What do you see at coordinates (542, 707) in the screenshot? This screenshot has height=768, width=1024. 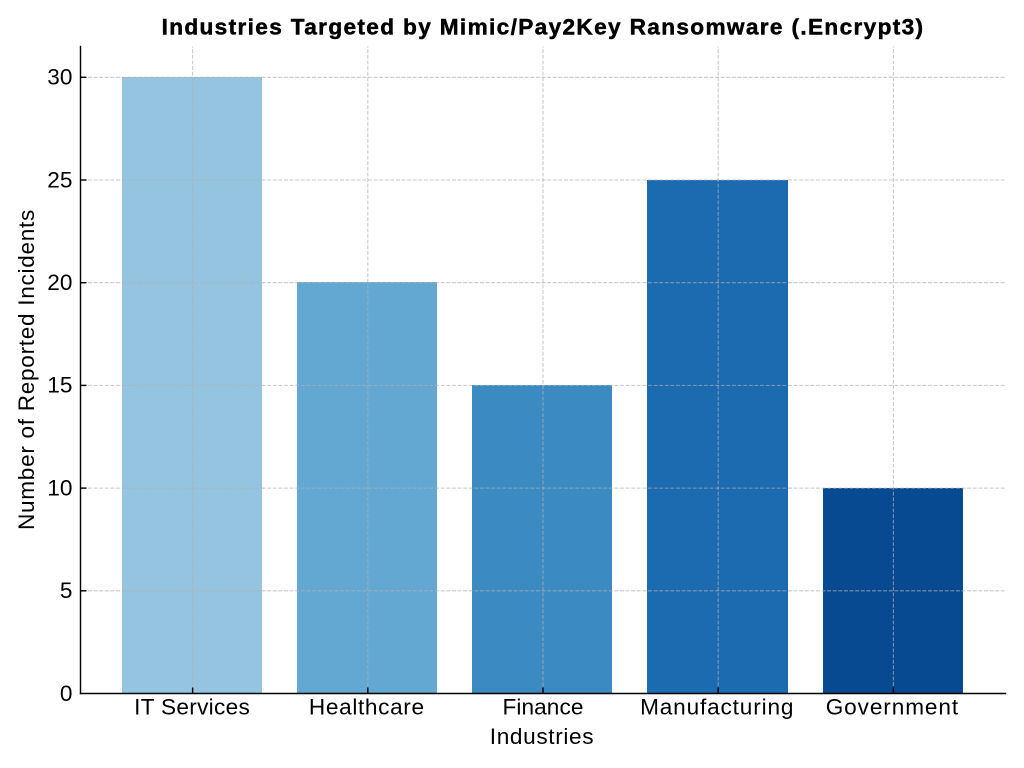 I see `svg-text: Finance` at bounding box center [542, 707].